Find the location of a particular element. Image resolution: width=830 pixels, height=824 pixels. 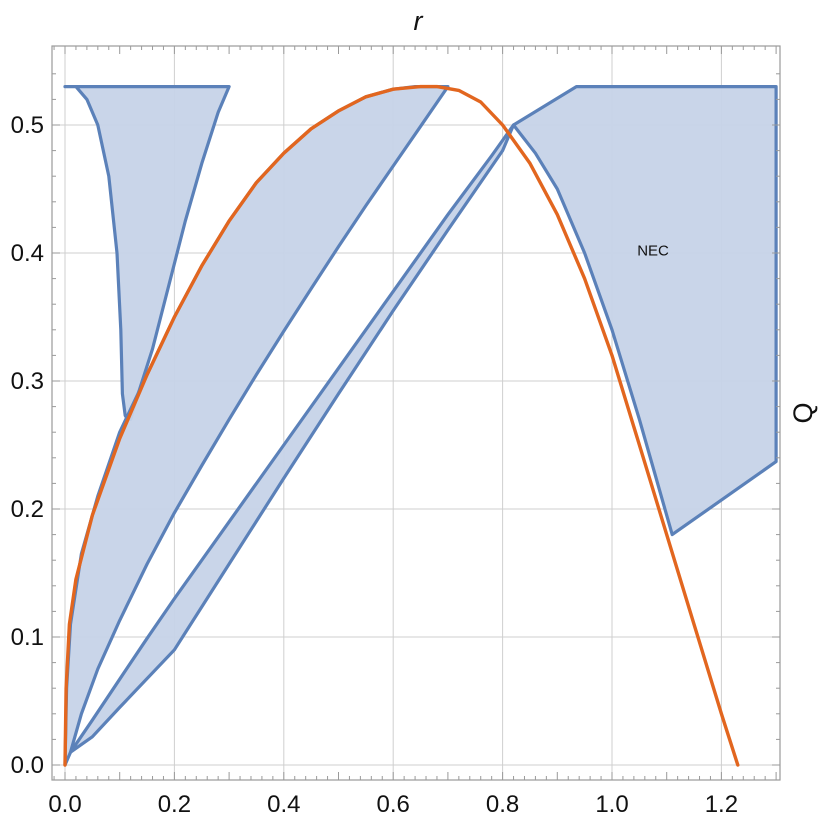

region-label: NEC is located at coordinates (653, 251).